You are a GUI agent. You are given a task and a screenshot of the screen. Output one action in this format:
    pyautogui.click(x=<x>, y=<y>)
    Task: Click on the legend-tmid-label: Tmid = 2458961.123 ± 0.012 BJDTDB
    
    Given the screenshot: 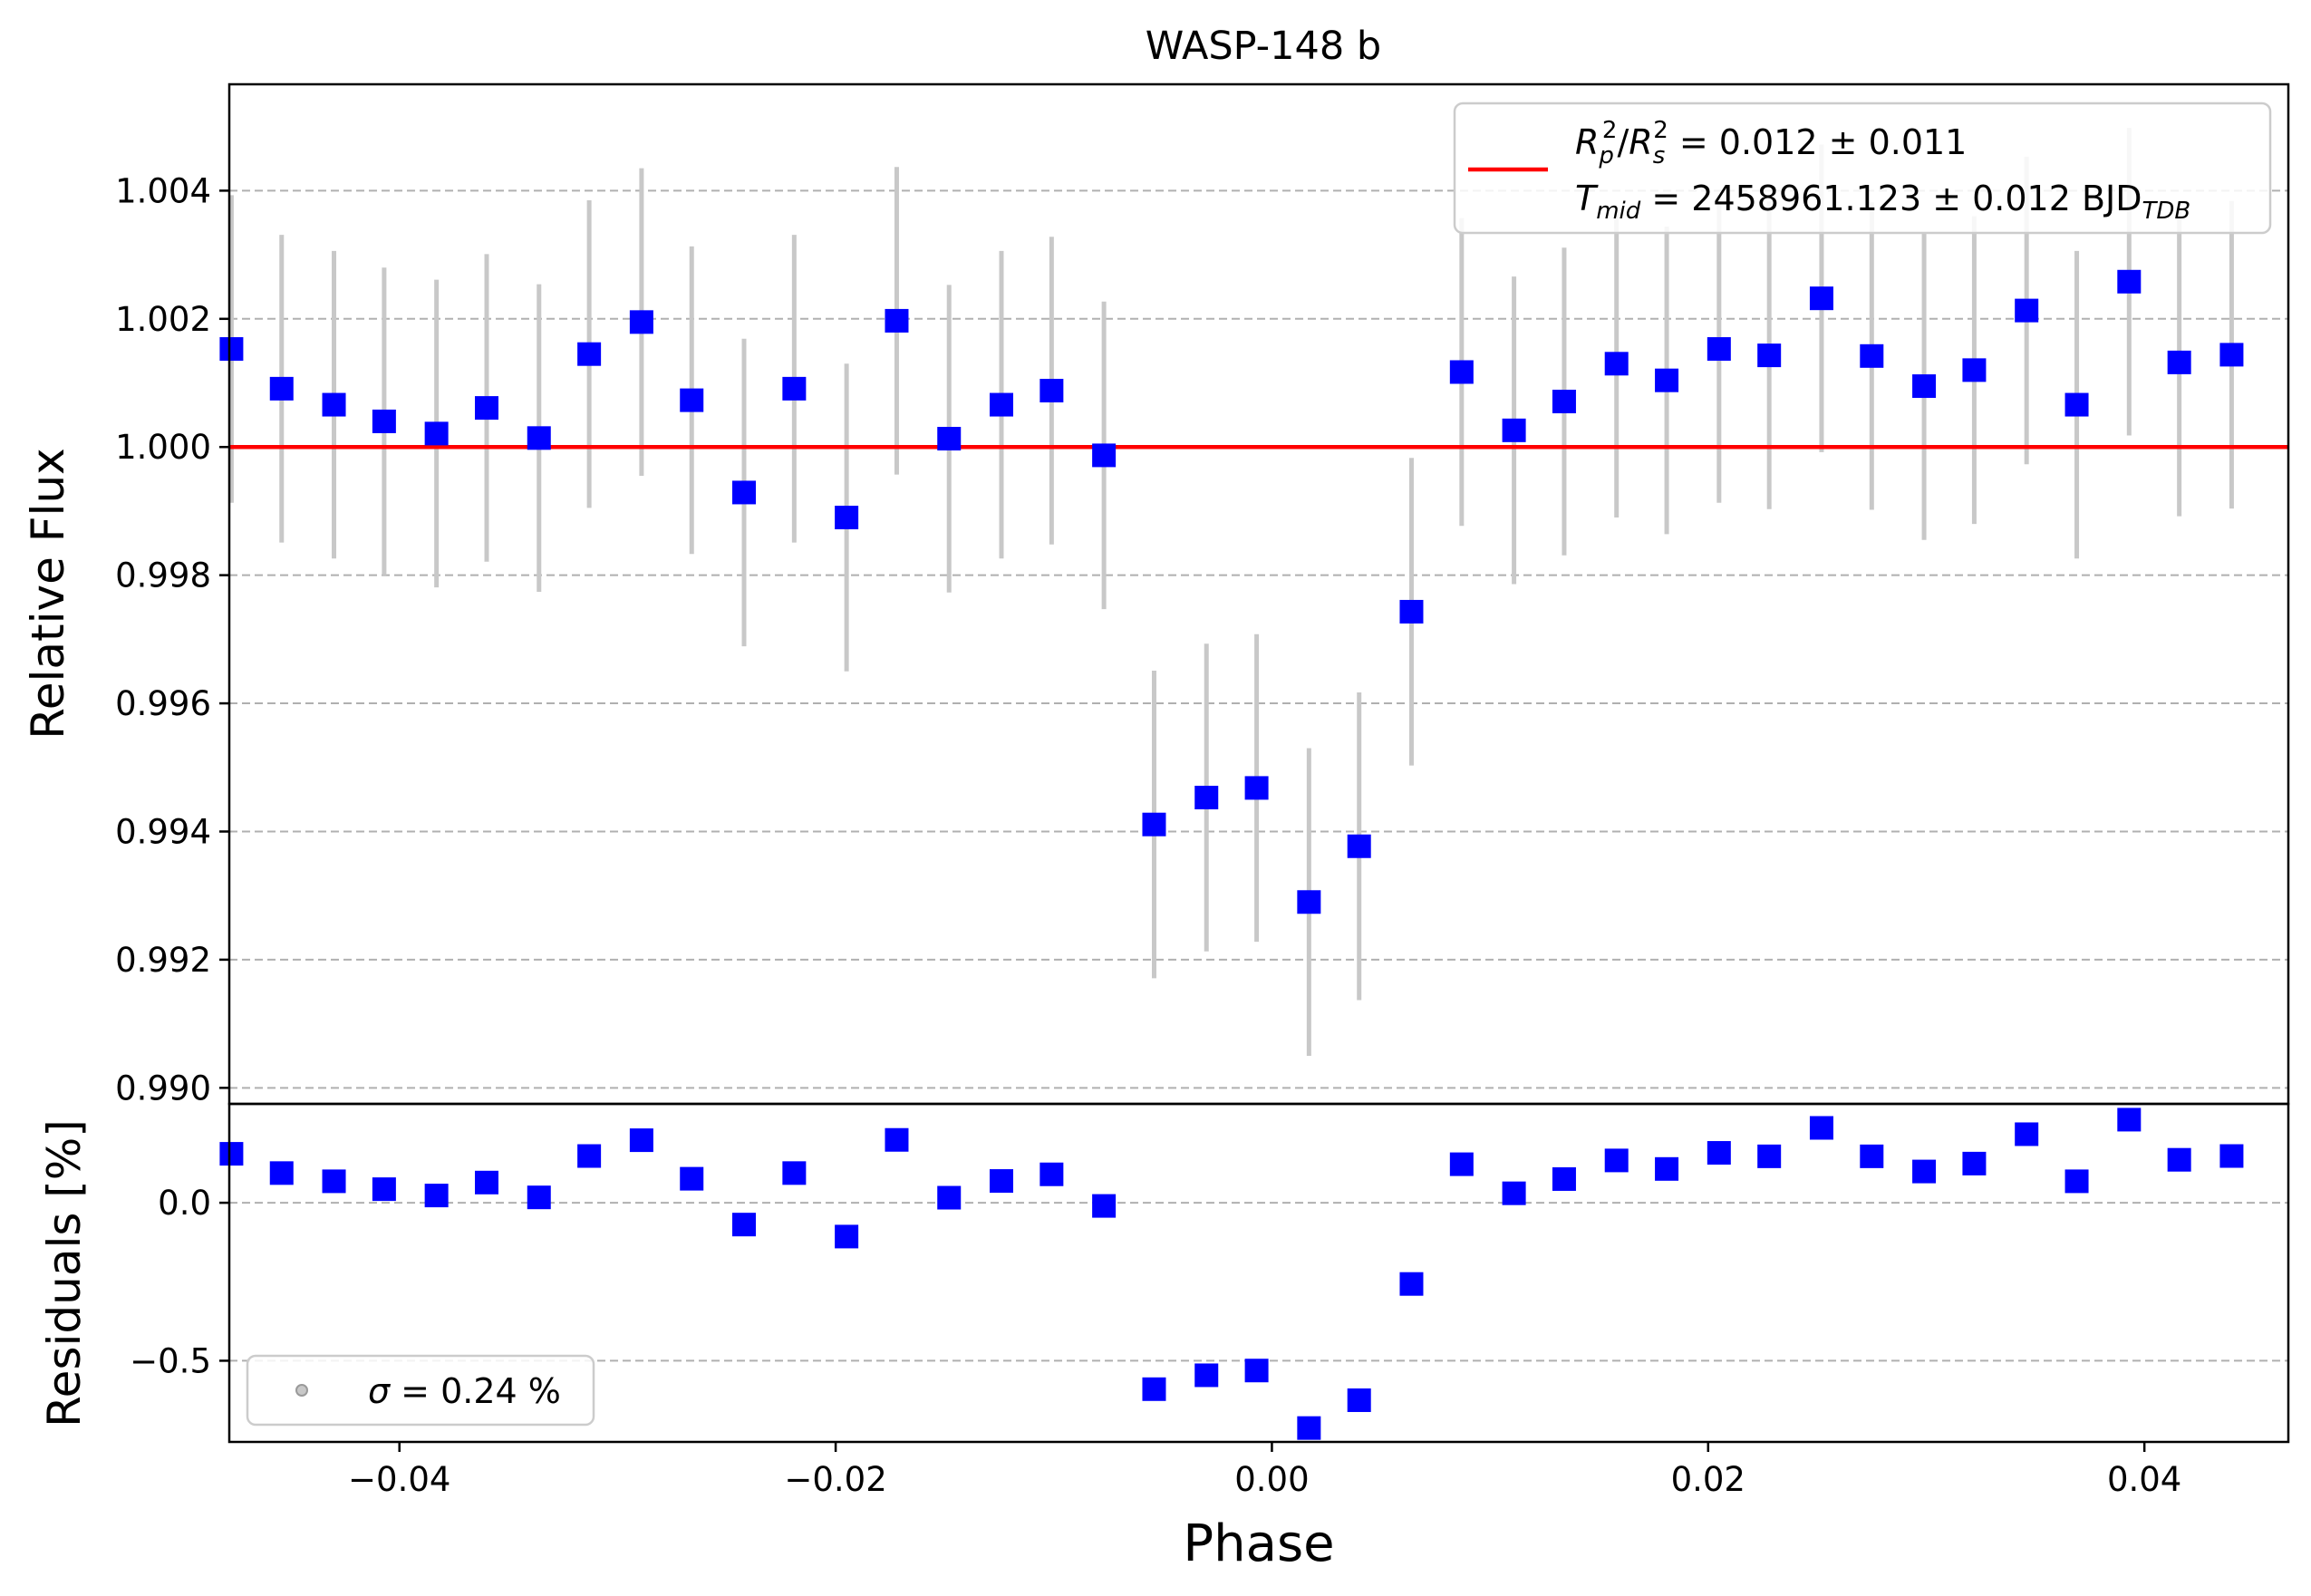 What is the action you would take?
    pyautogui.click(x=1883, y=202)
    